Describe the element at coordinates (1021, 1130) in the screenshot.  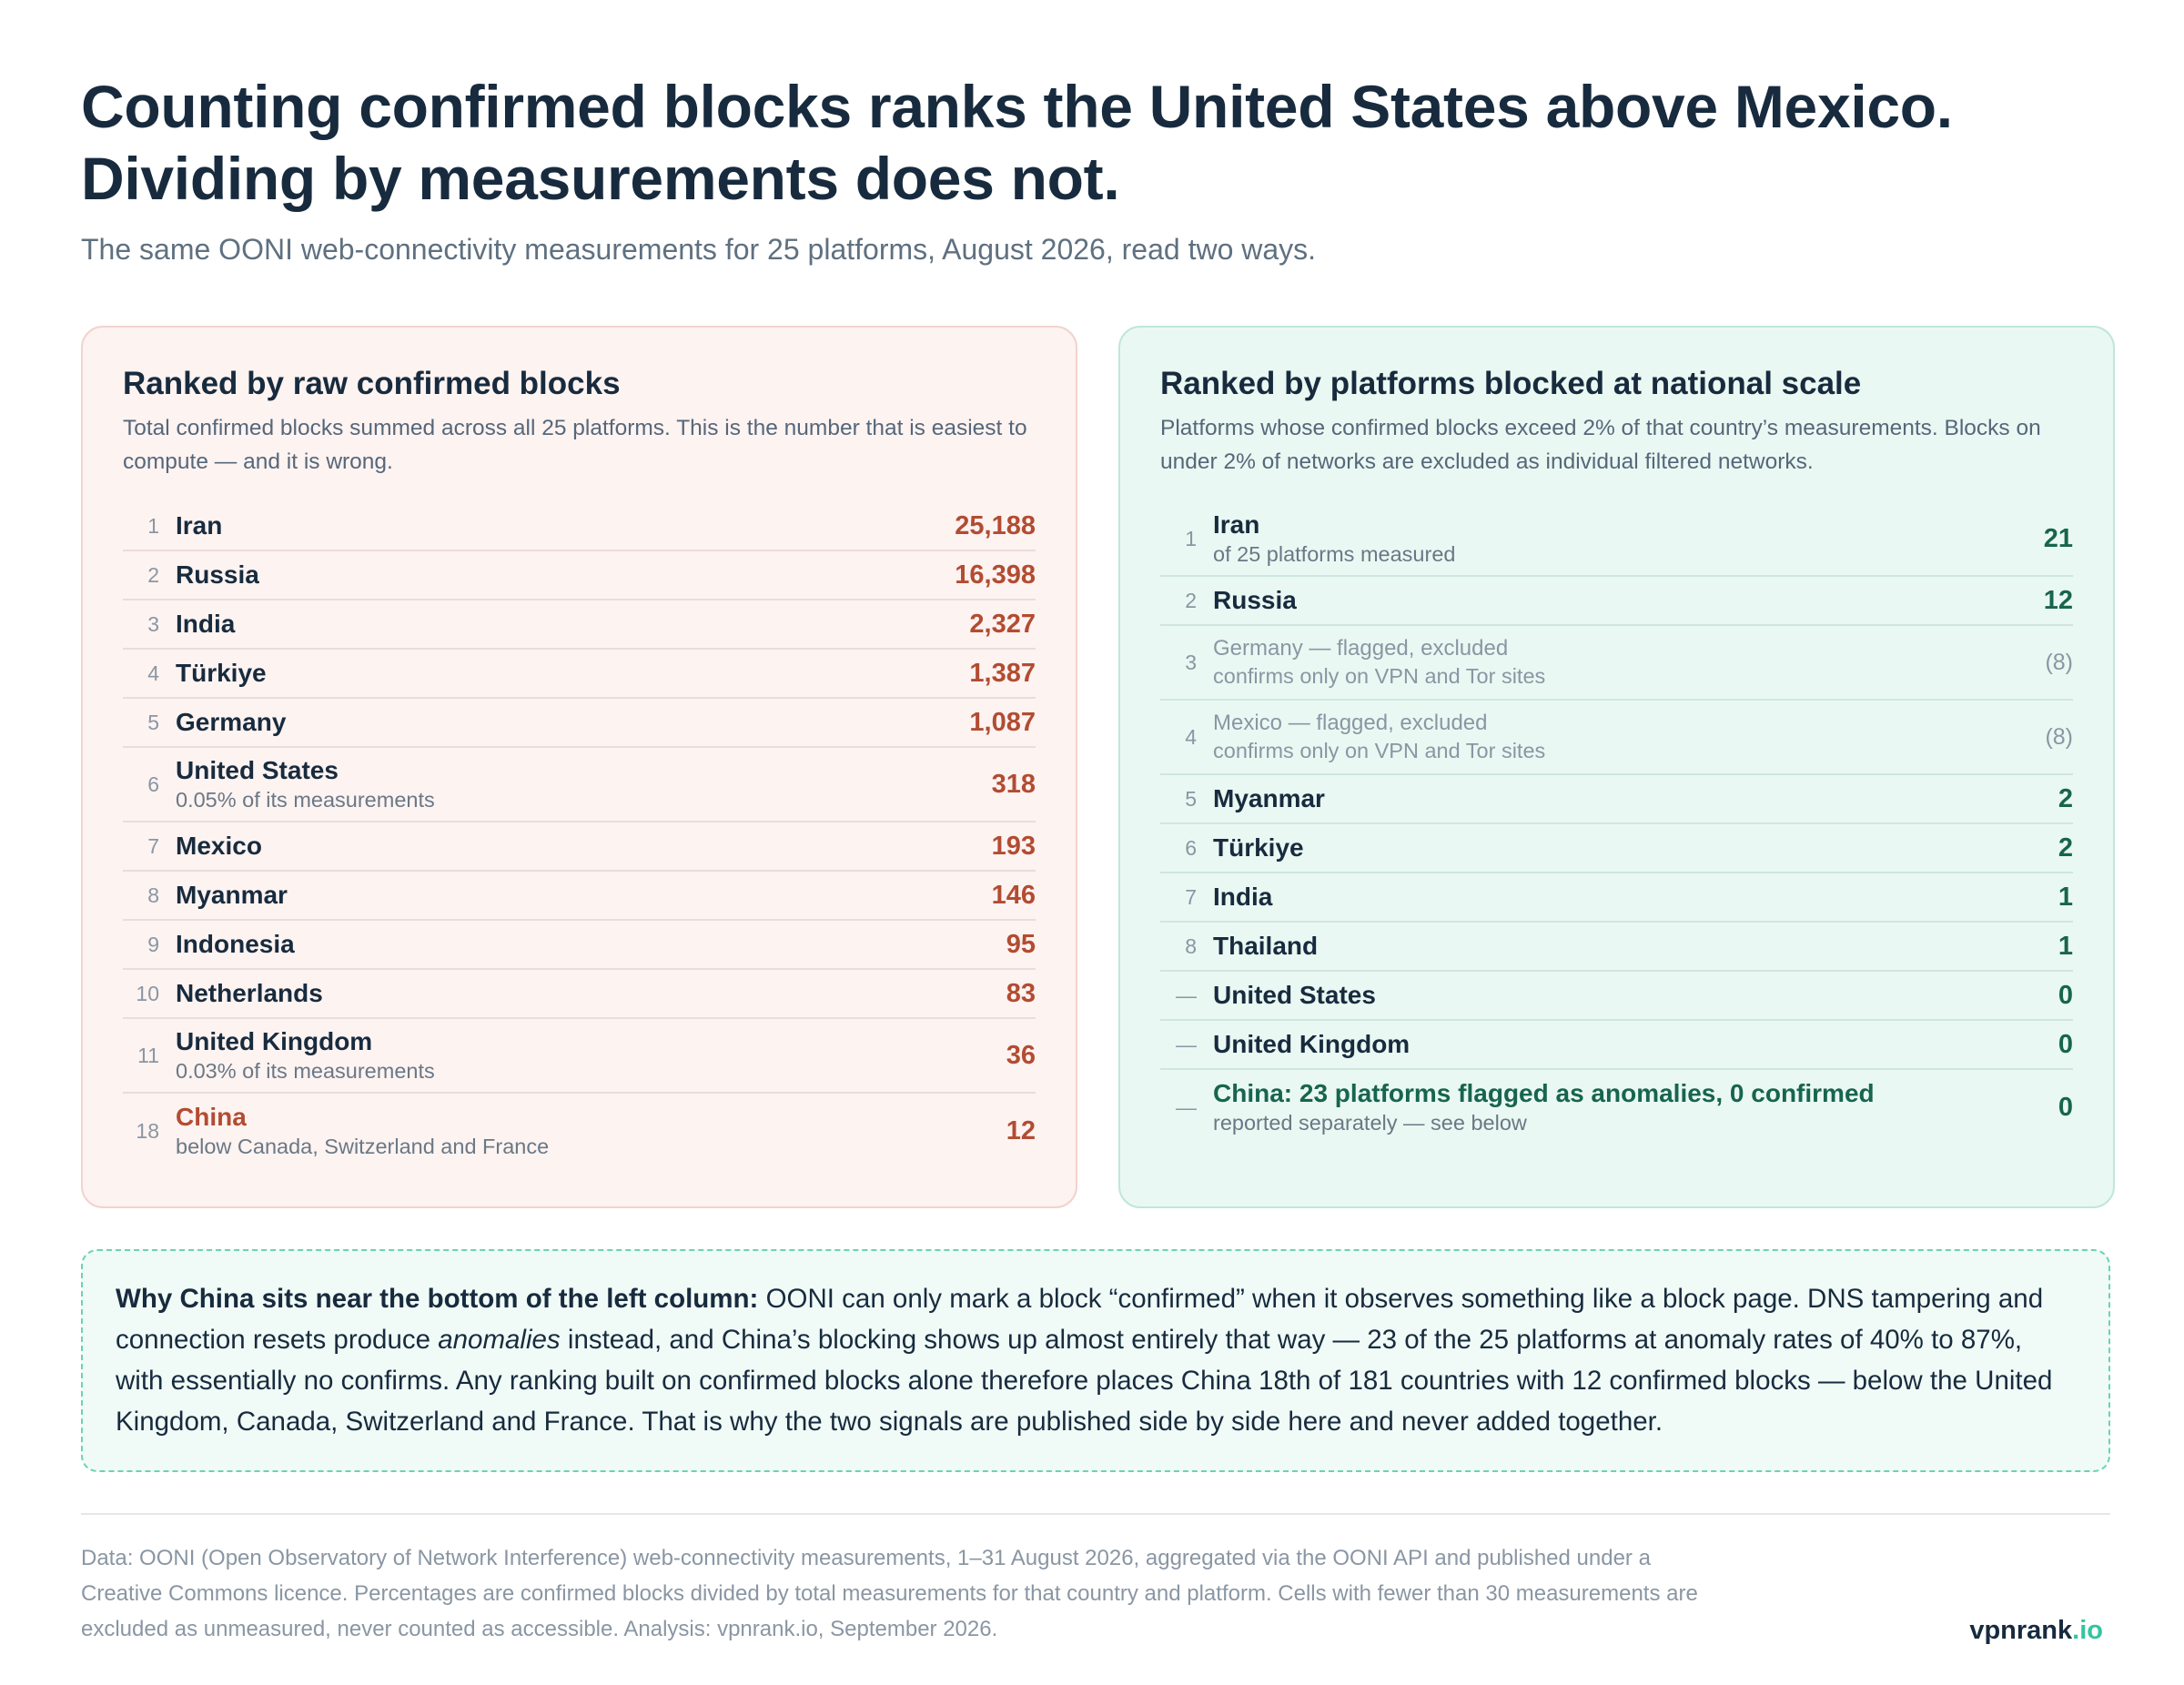
I see `ranking-value: 12` at that location.